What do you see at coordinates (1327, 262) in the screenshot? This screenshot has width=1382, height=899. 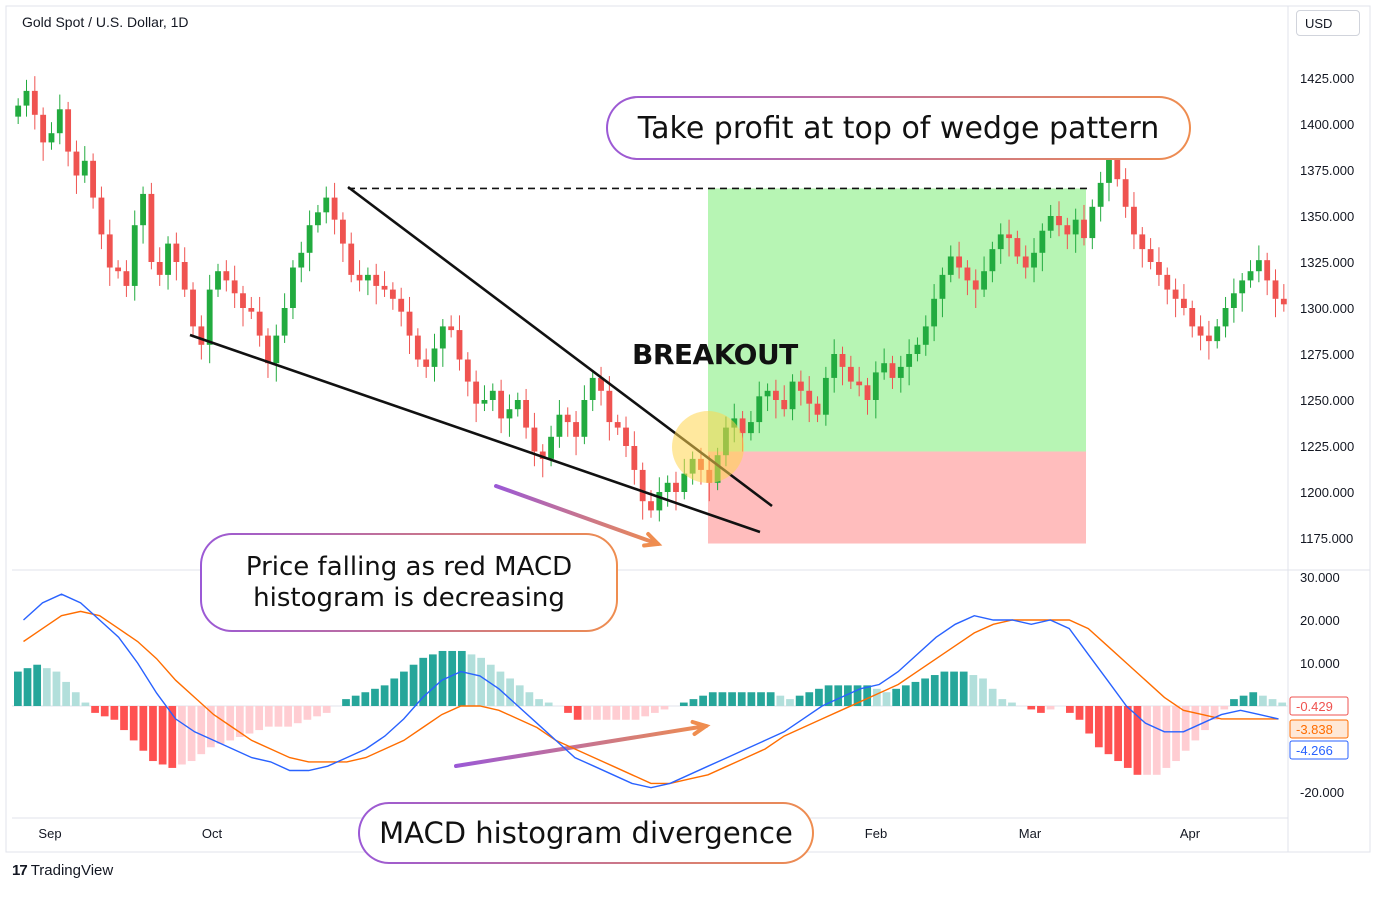 I see `price-tick-label: 1325.000` at bounding box center [1327, 262].